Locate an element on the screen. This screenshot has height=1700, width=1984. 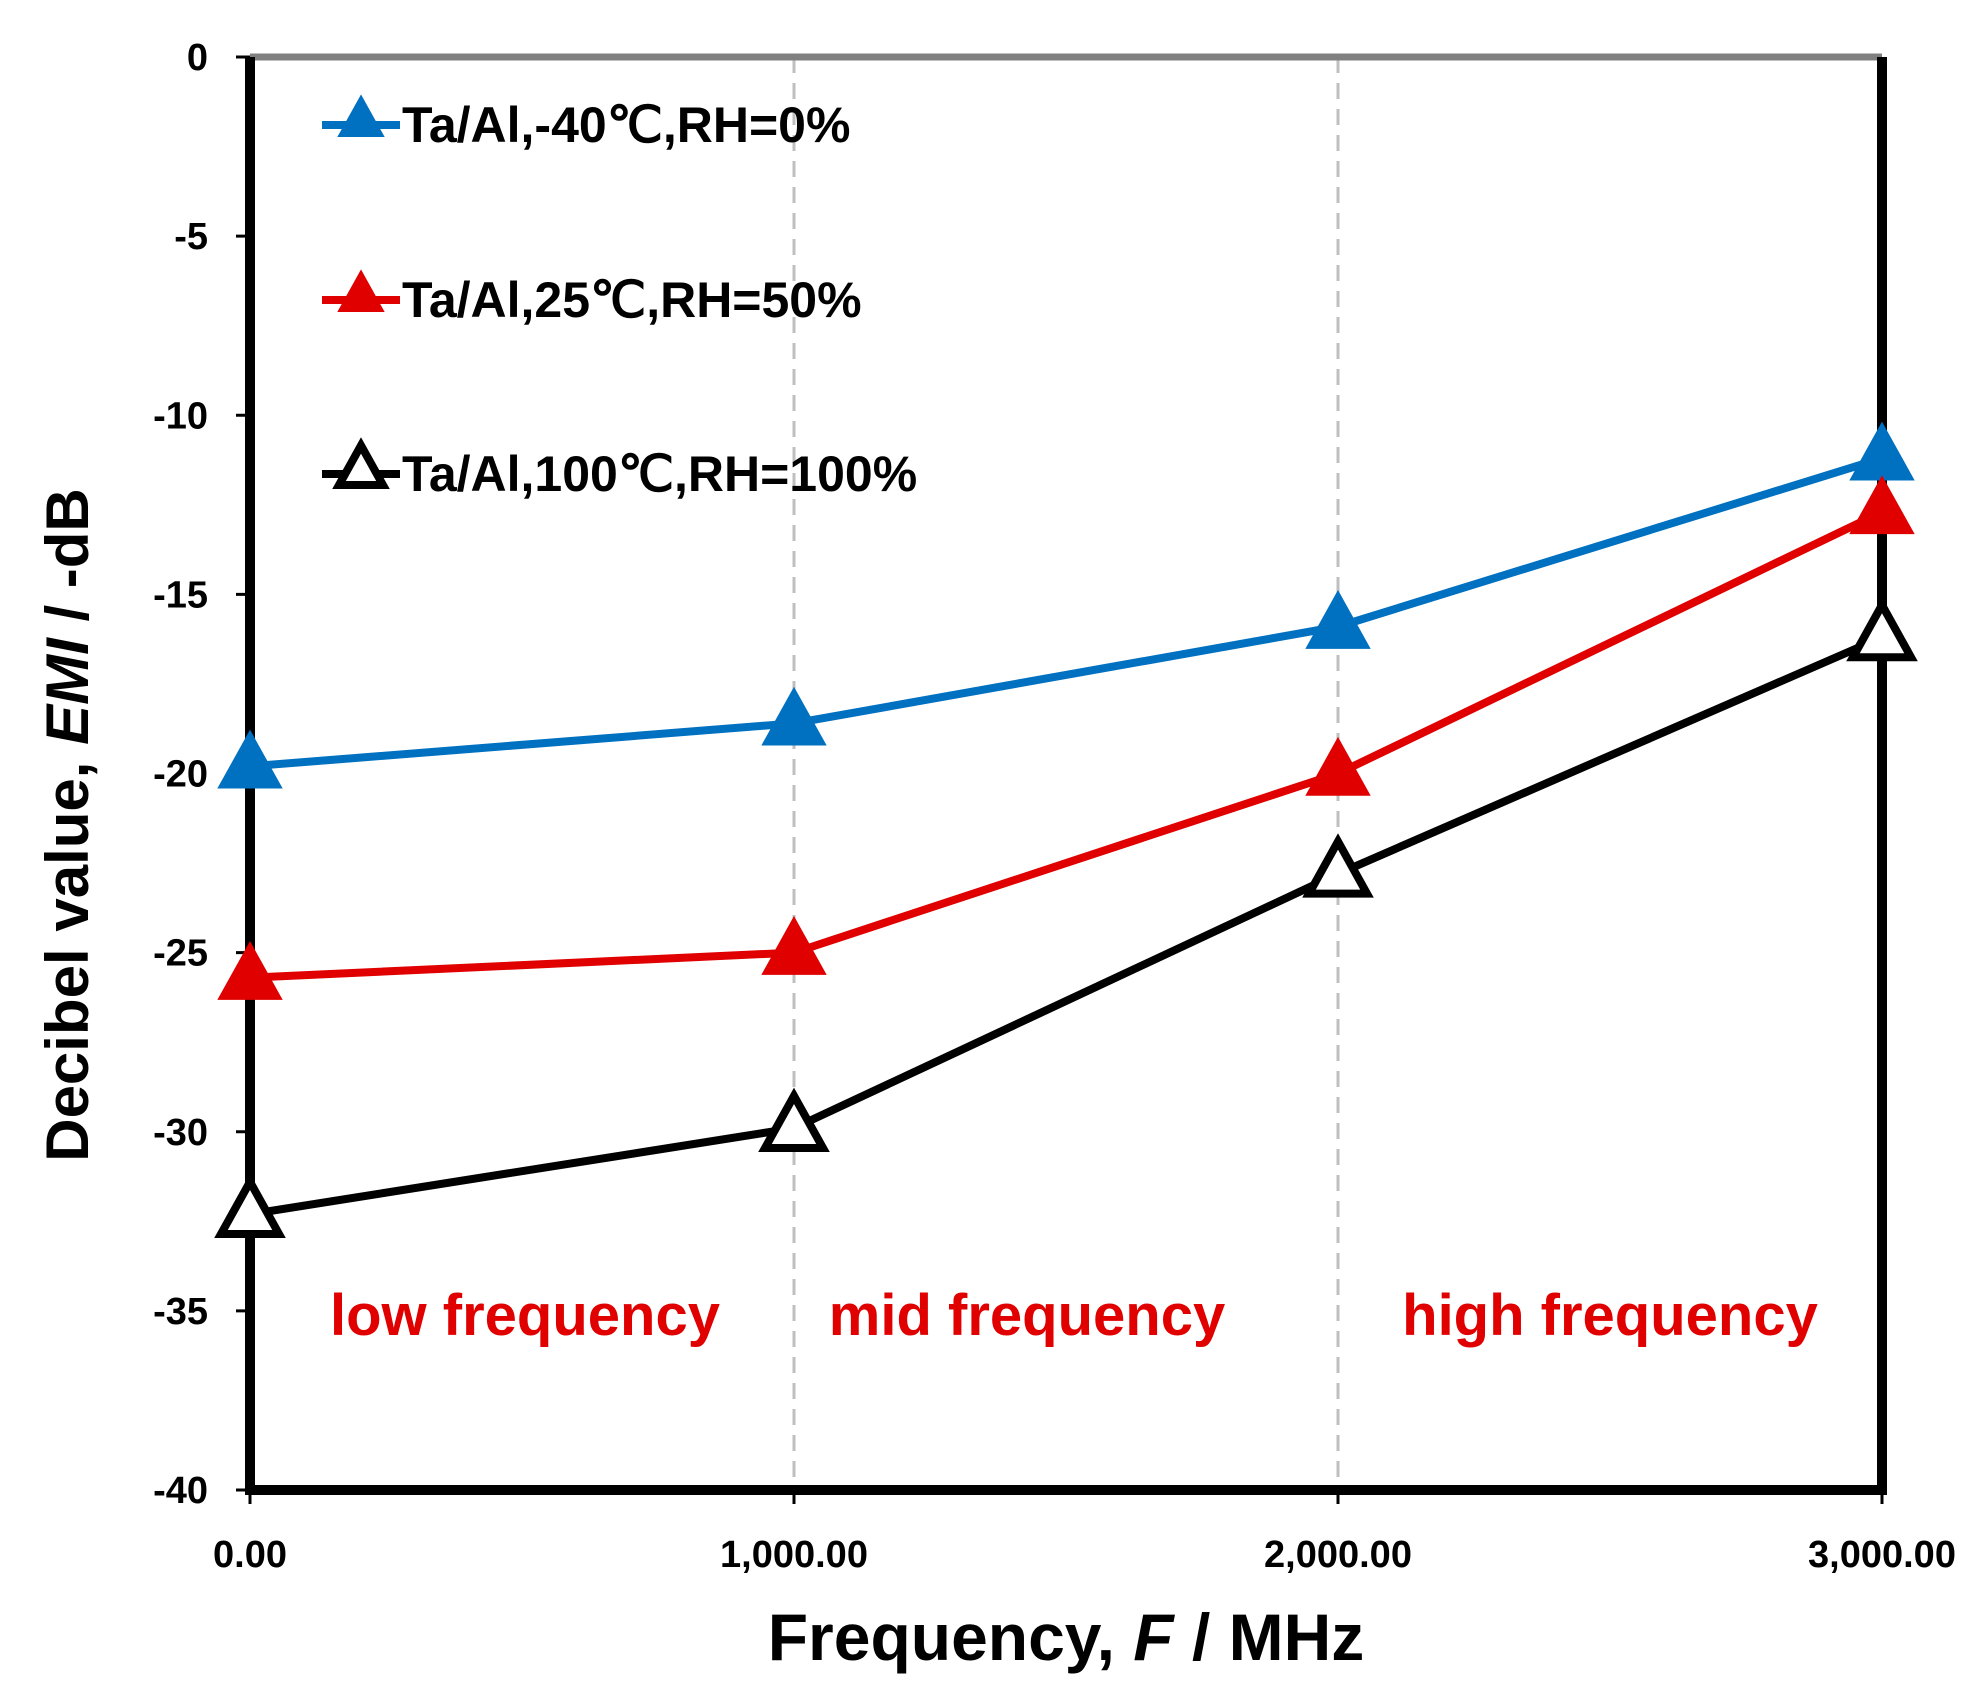
y-tick-label: -10 is located at coordinates (180, 416).